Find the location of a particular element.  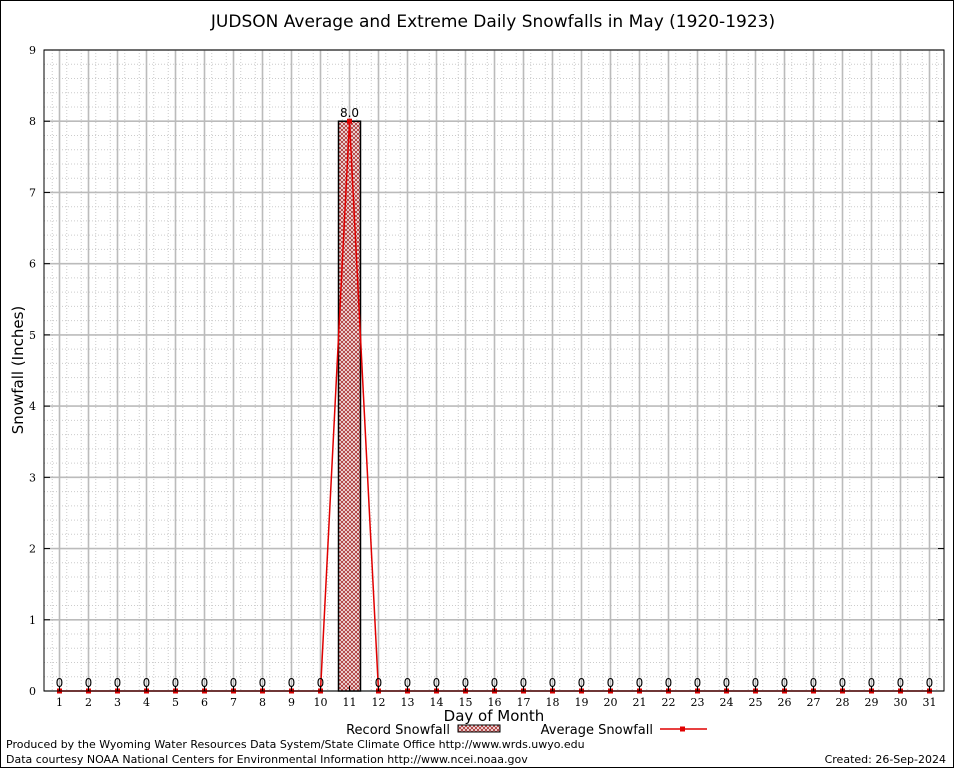

x-tick-label: 22 is located at coordinates (669, 702).